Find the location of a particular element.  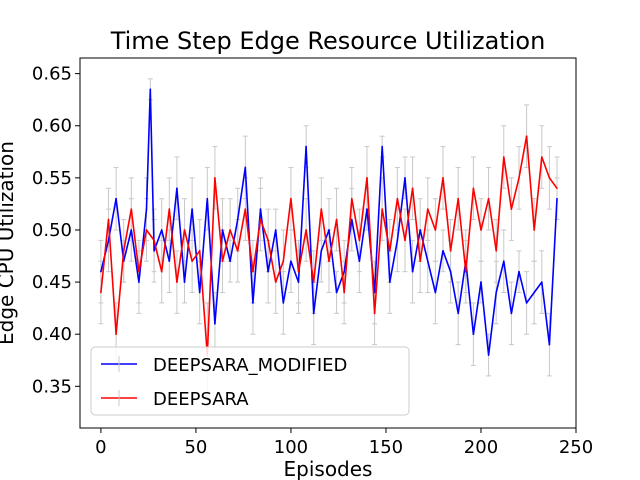

y-tick-label: 0.65 is located at coordinates (52, 74).